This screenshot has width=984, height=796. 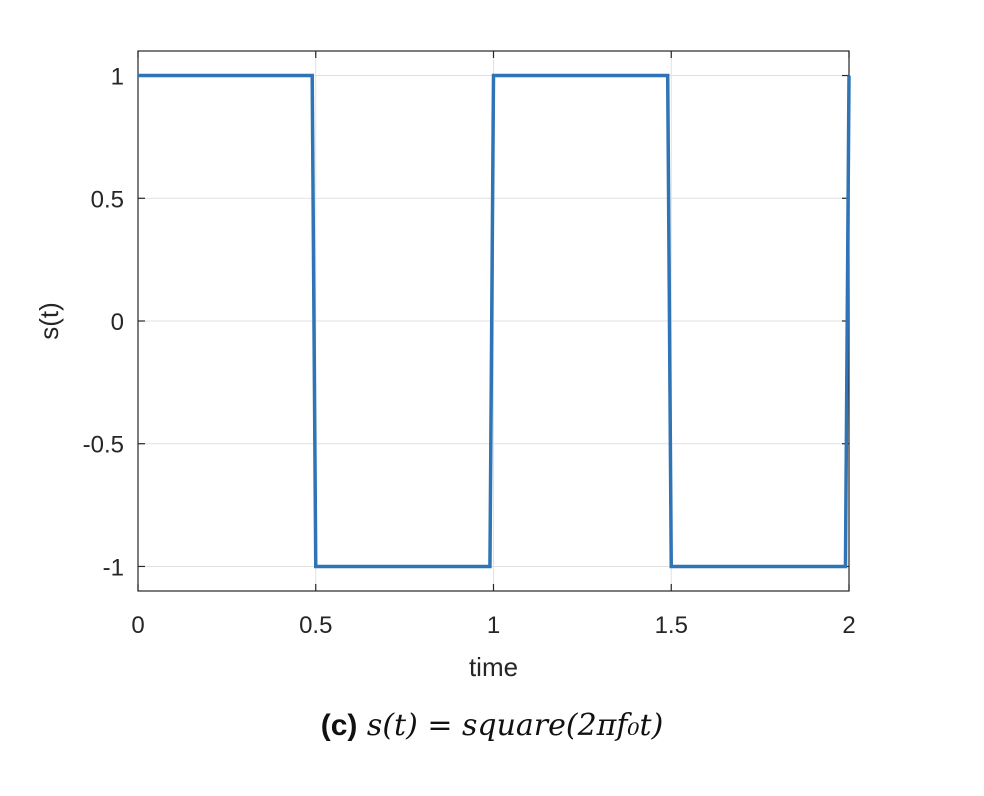 What do you see at coordinates (339, 725) in the screenshot?
I see `caption-label: (c)` at bounding box center [339, 725].